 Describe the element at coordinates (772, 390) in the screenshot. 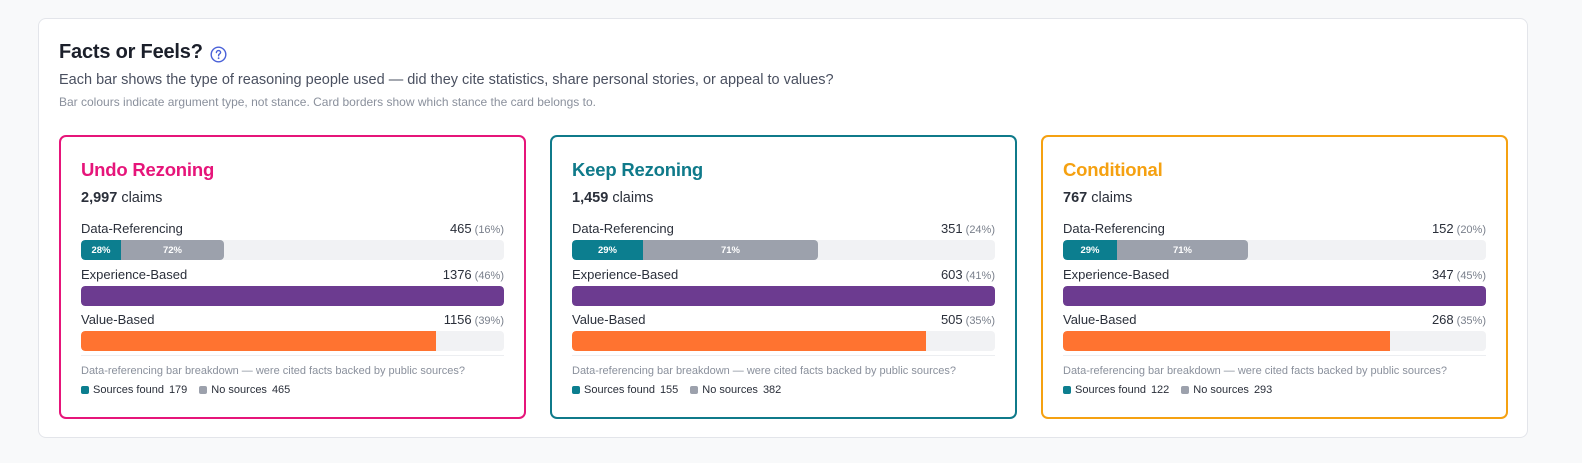

I see `legend-count: 382` at that location.